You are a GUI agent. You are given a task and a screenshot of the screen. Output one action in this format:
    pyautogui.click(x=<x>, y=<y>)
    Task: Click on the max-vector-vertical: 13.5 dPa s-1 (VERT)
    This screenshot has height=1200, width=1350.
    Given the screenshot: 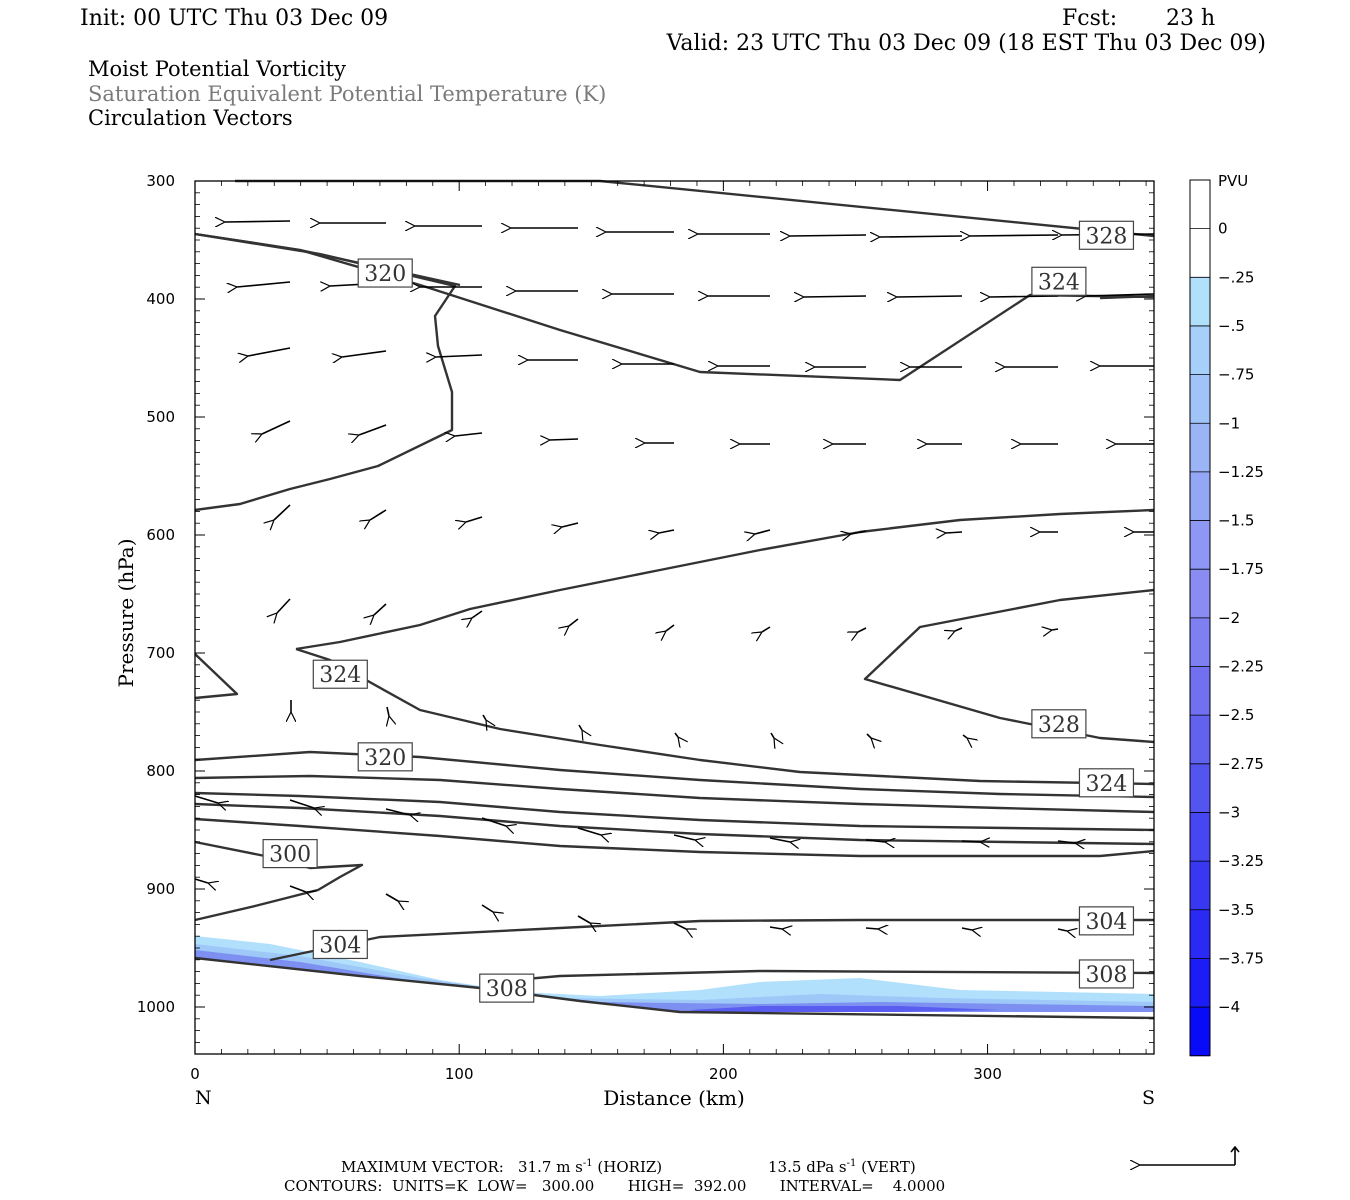 What is the action you would take?
    pyautogui.click(x=842, y=1167)
    